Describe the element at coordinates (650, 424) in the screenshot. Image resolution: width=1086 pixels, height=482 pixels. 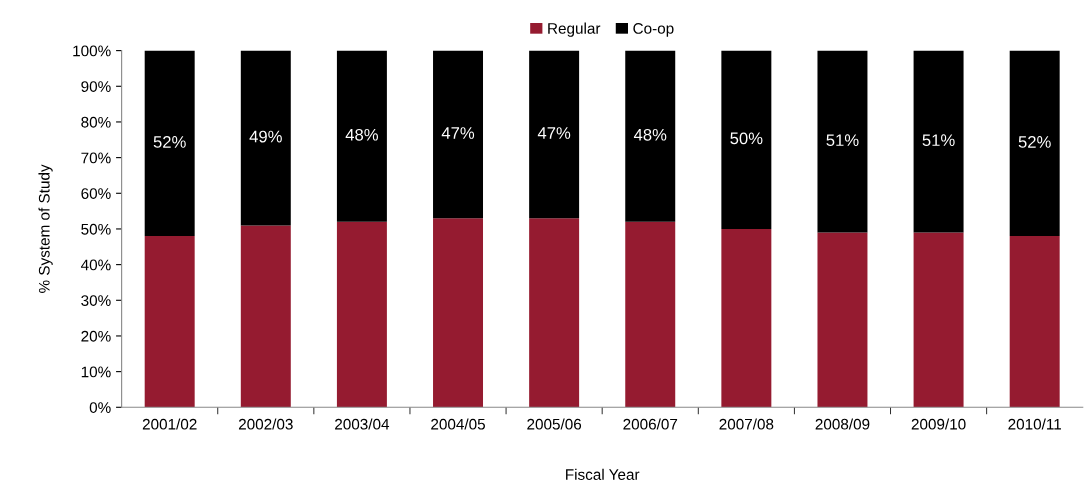
I see `x-tick-label: 2006/07` at that location.